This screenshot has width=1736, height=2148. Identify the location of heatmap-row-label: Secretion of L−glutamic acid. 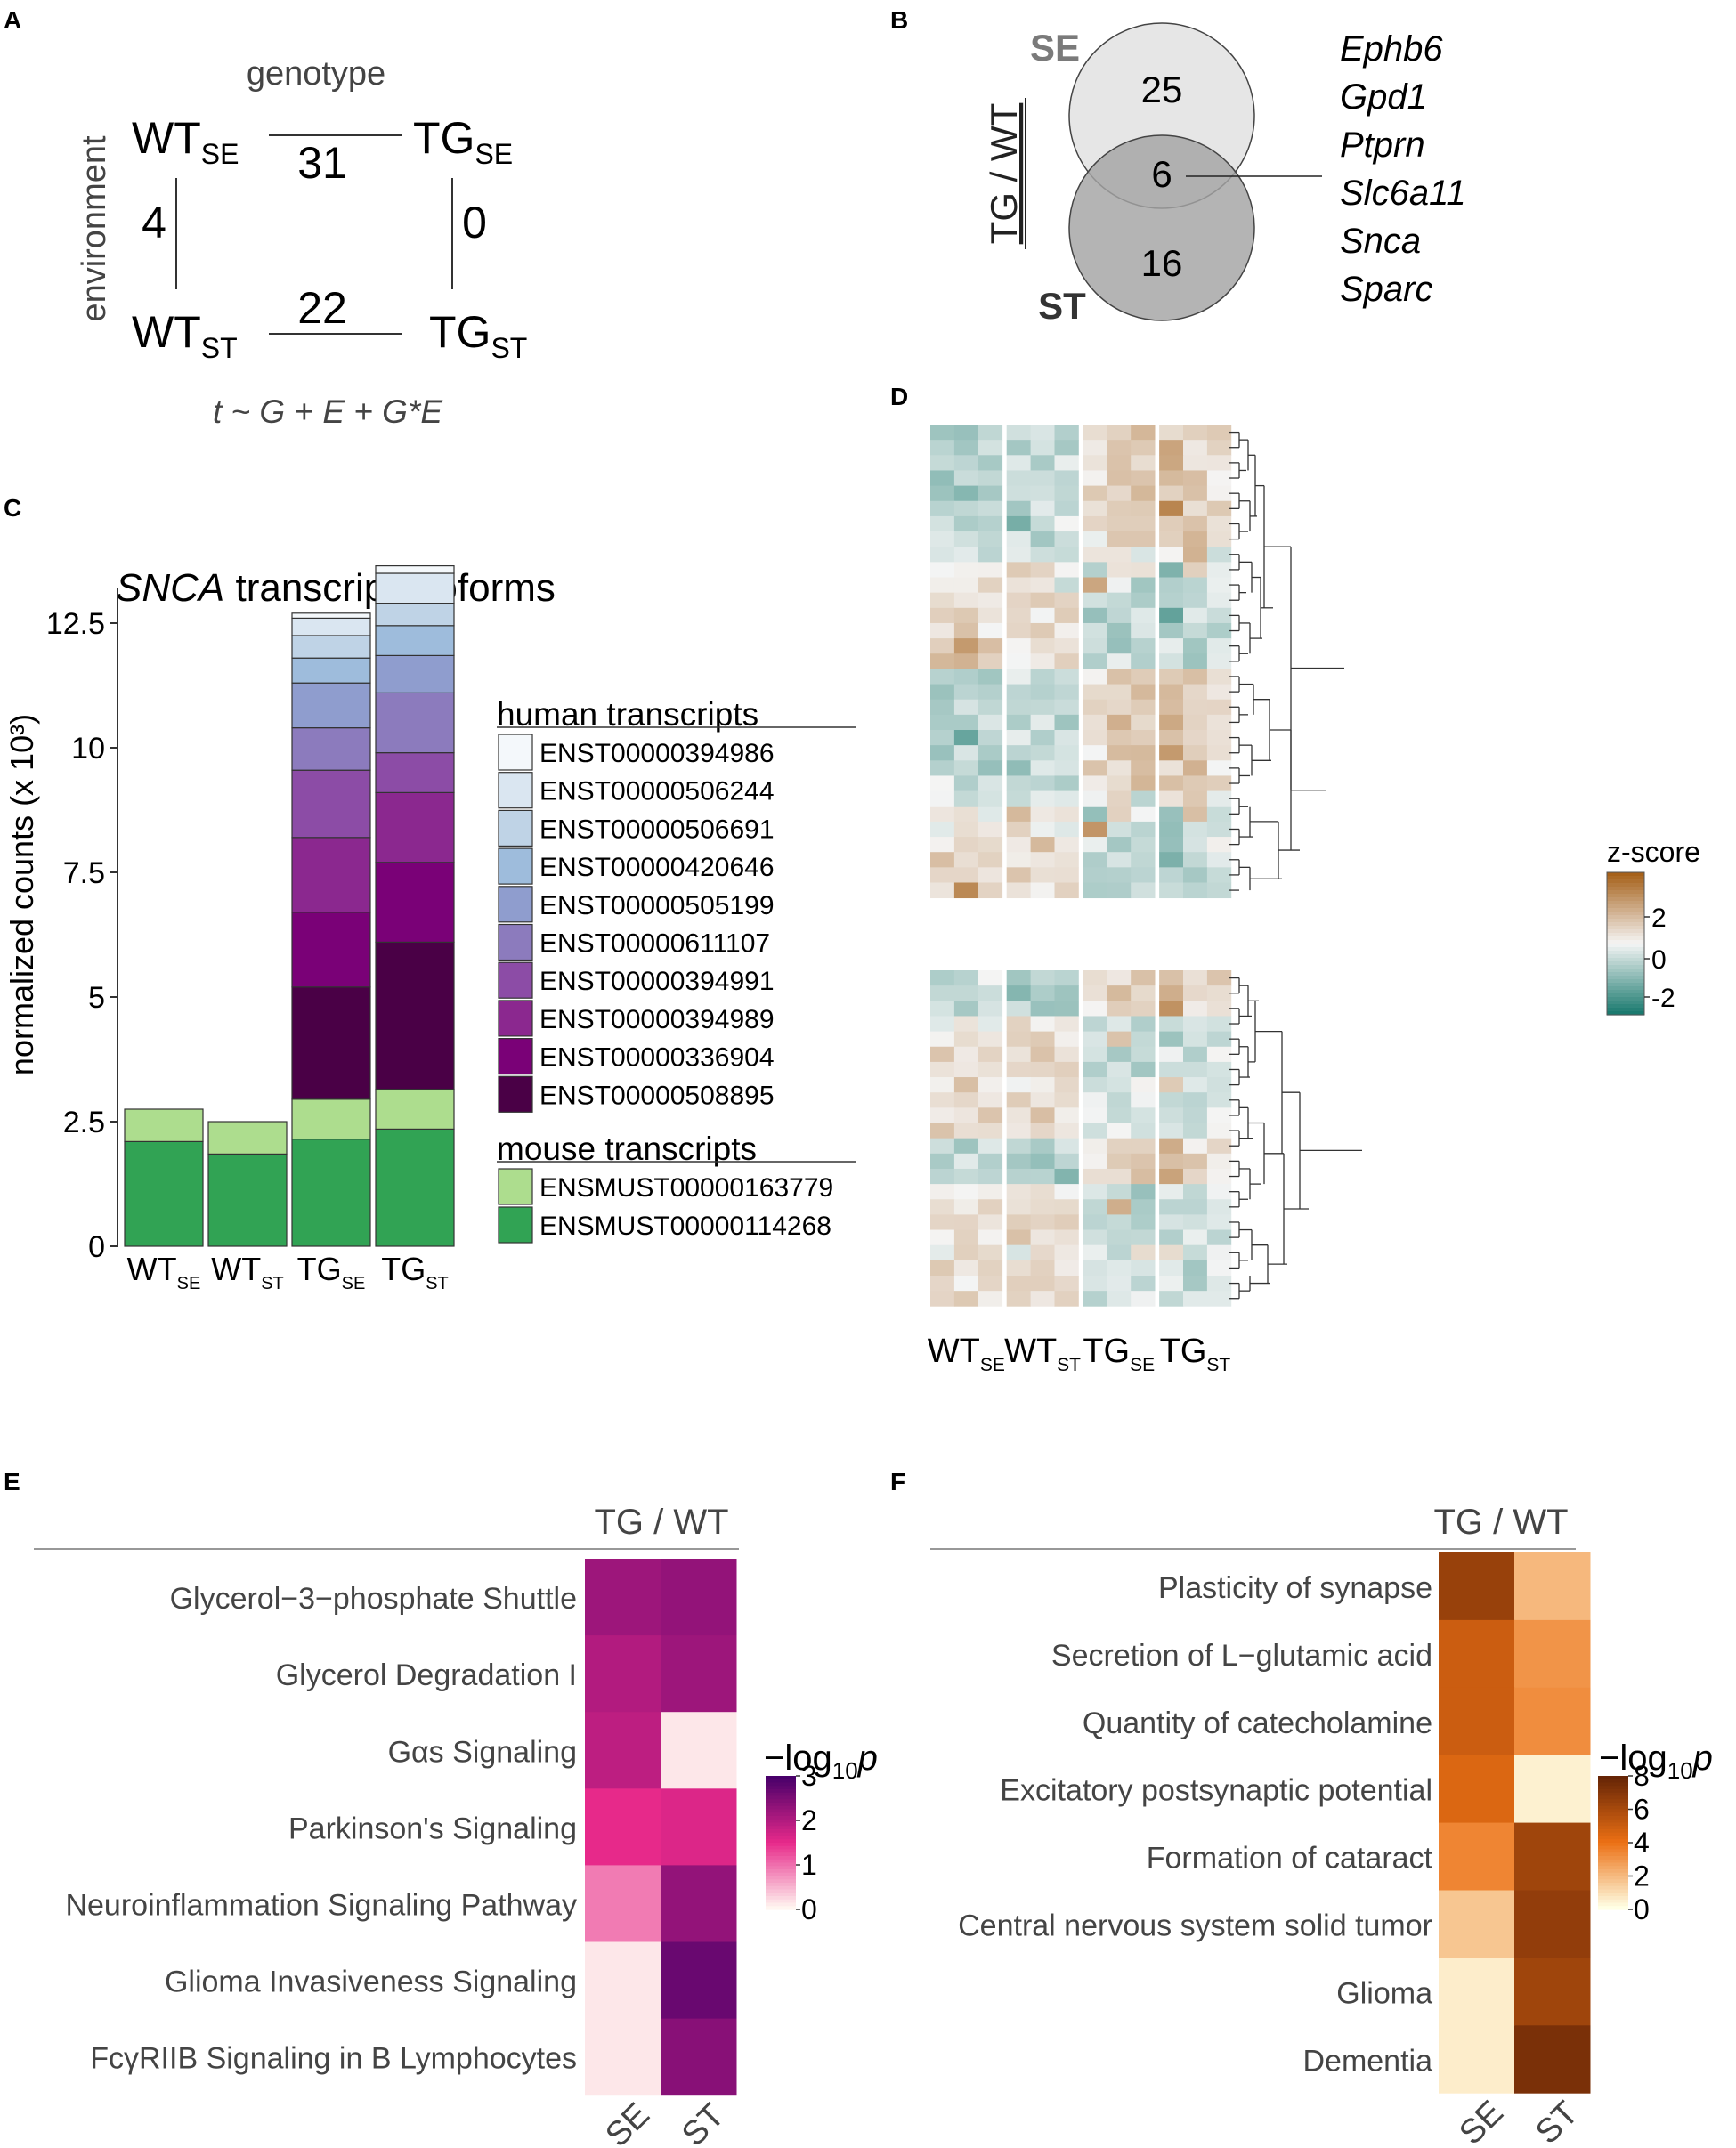
(1241, 1656).